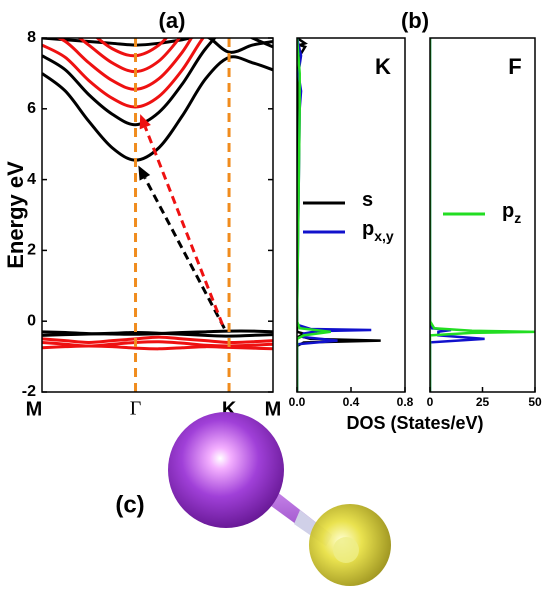 The image size is (544, 594). What do you see at coordinates (136, 409) in the screenshot?
I see `x-tick-label: Γ` at bounding box center [136, 409].